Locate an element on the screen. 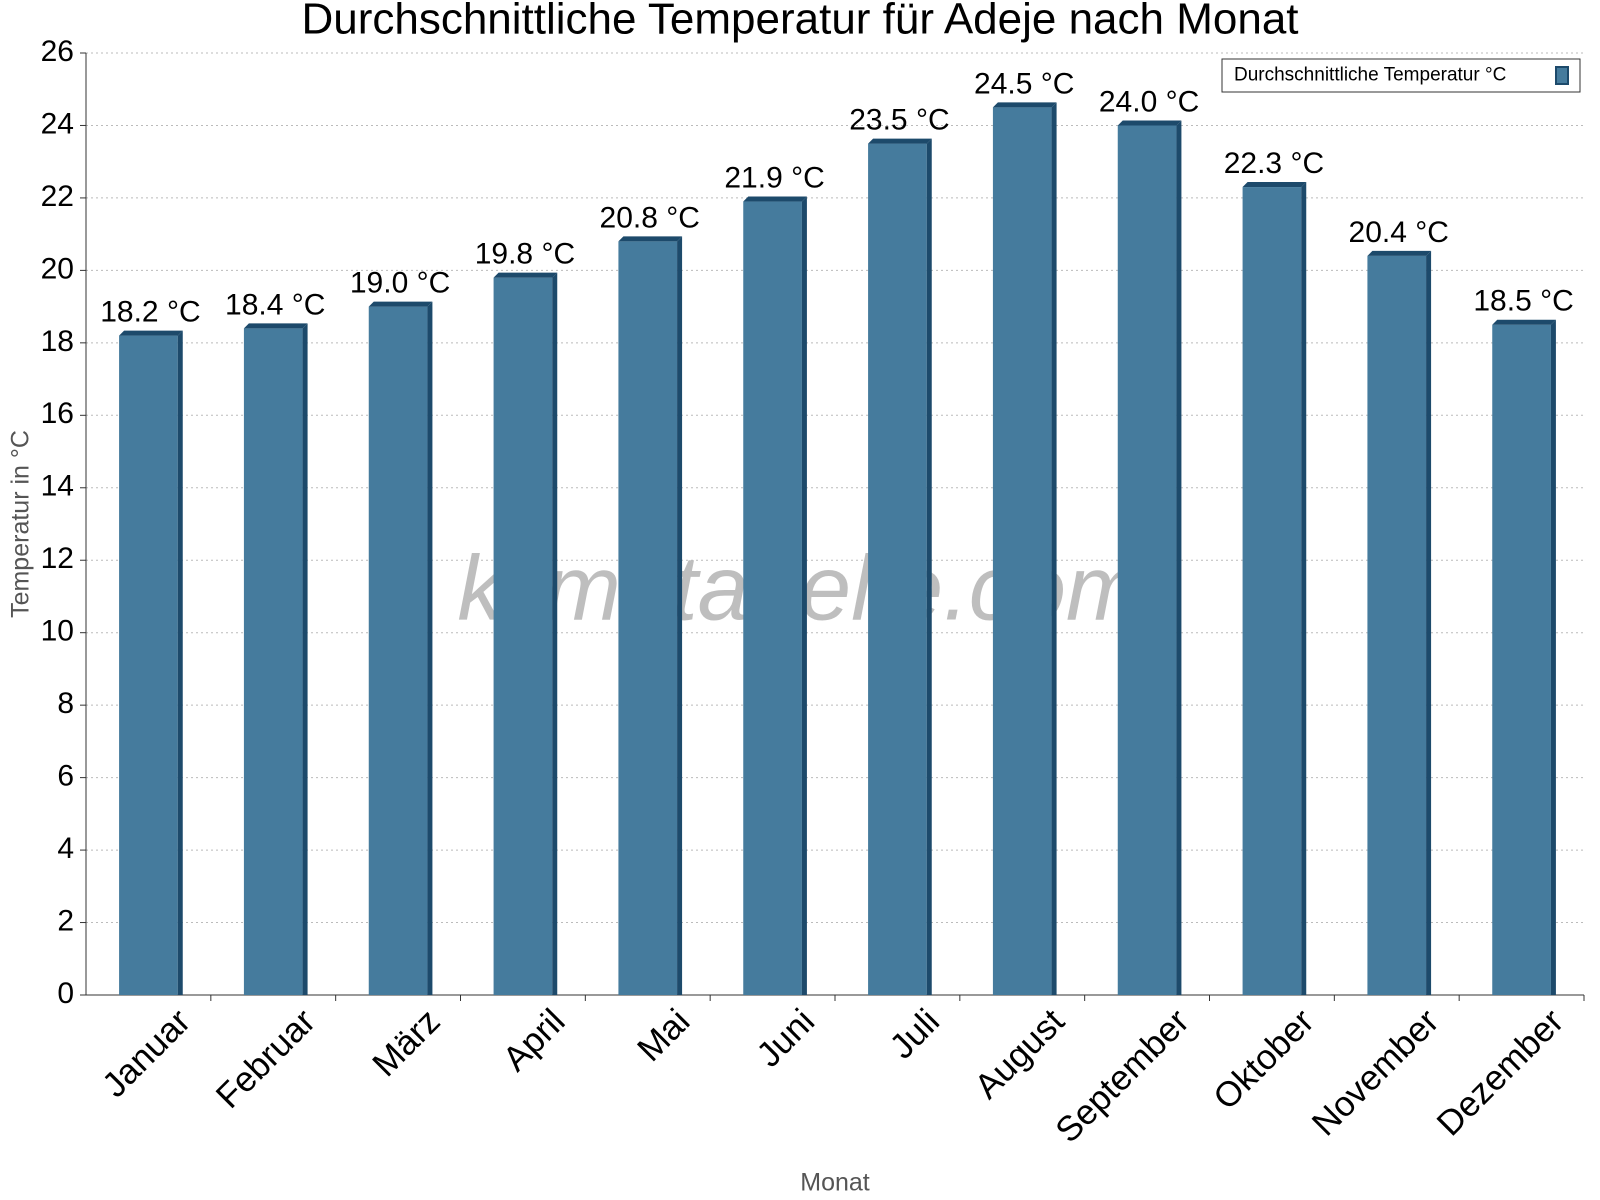 This screenshot has width=1600, height=1200. value-label: 20.4 °C is located at coordinates (1399, 232).